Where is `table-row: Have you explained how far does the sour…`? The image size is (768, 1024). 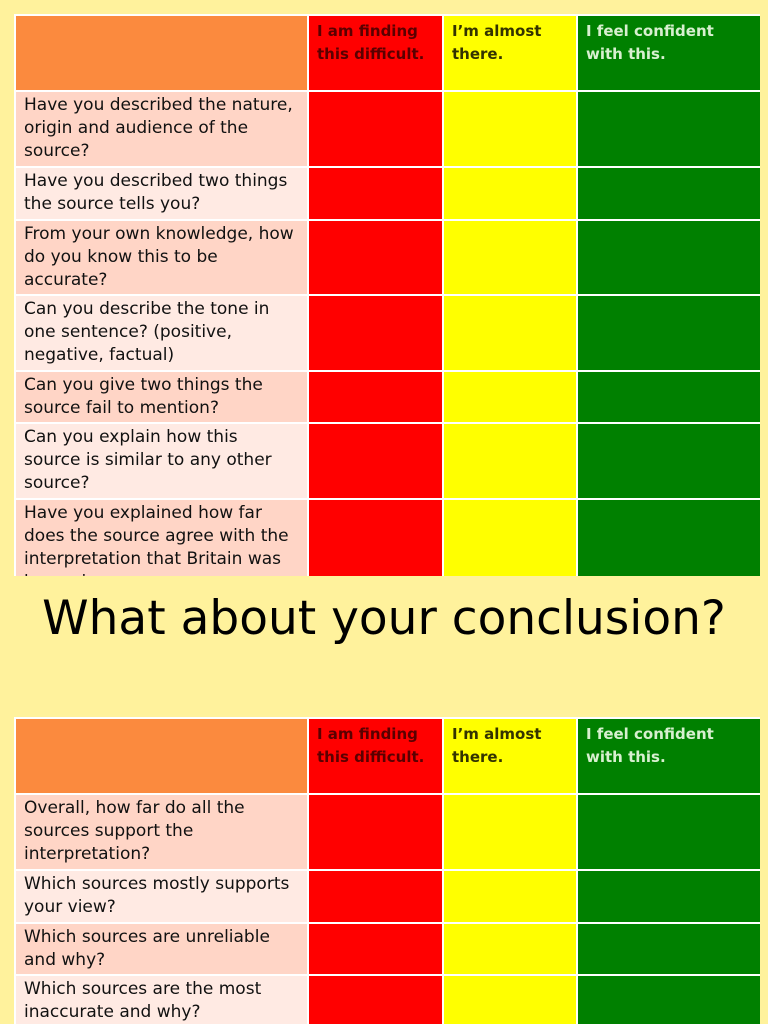 table-row: Have you explained how far does the sour… is located at coordinates (387, 537).